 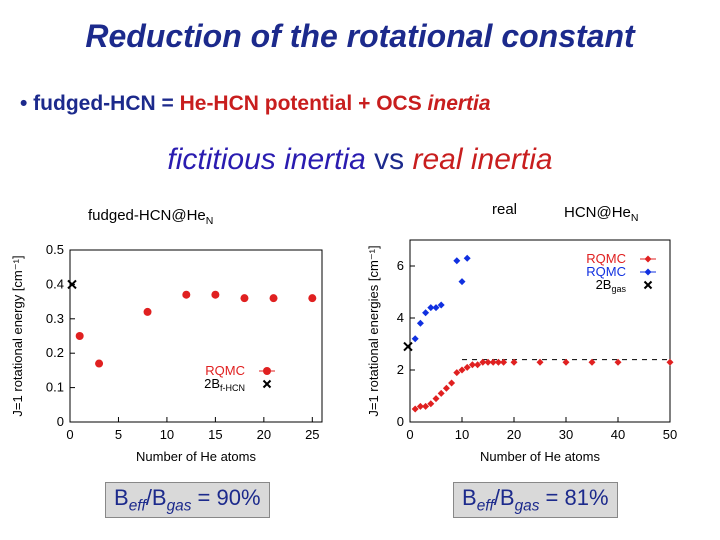 What do you see at coordinates (360, 36) in the screenshot?
I see `page-title: Reduction of the rotational constant` at bounding box center [360, 36].